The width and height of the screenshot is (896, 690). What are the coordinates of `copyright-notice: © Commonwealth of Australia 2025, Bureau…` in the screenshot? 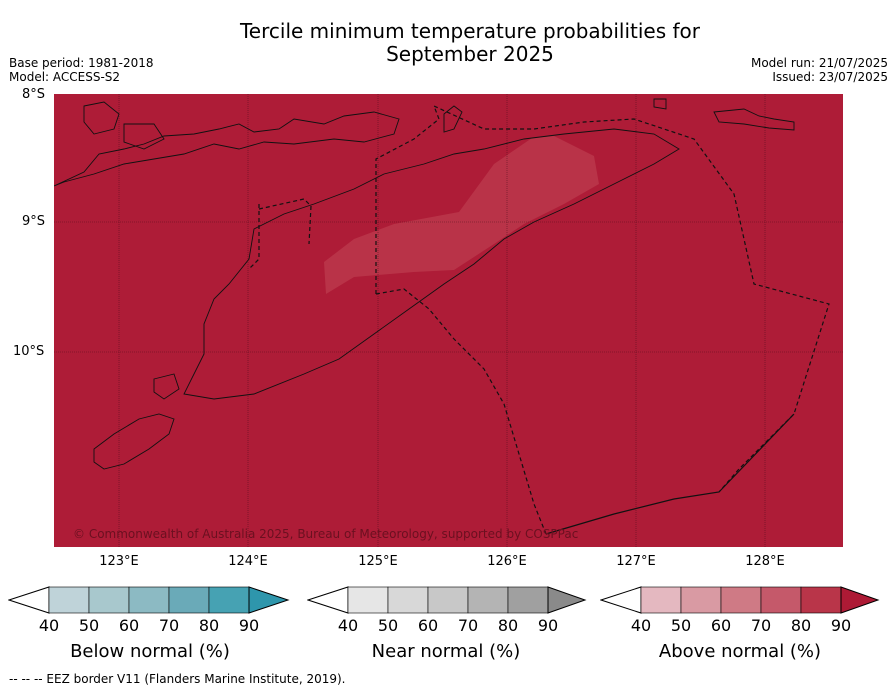 It's located at (326, 534).